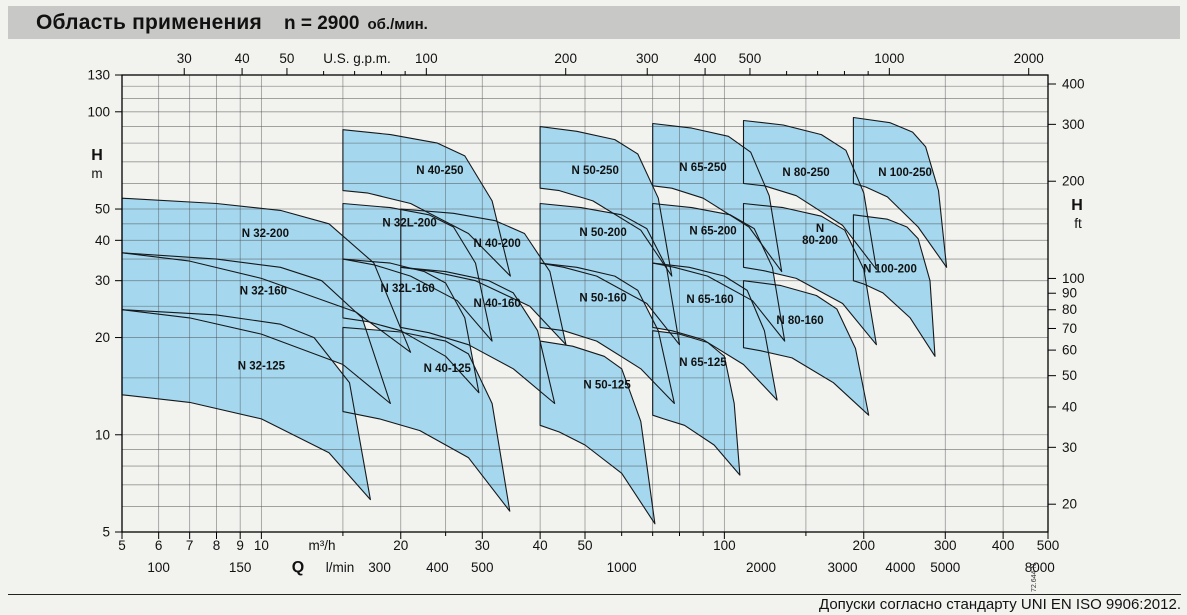  Describe the element at coordinates (799, 321) in the screenshot. I see `pump-region-label: N 80-160` at that location.